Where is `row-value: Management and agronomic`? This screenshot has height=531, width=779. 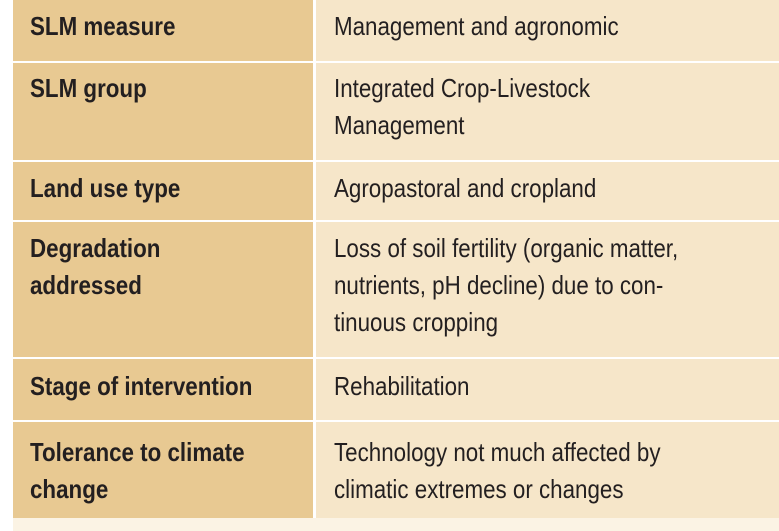 row-value: Management and agronomic is located at coordinates (546, 31).